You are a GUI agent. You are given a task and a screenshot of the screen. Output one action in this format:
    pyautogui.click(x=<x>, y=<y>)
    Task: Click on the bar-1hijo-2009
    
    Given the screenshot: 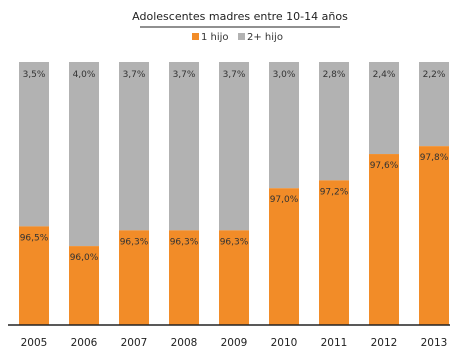 What is the action you would take?
    pyautogui.click(x=234, y=277)
    